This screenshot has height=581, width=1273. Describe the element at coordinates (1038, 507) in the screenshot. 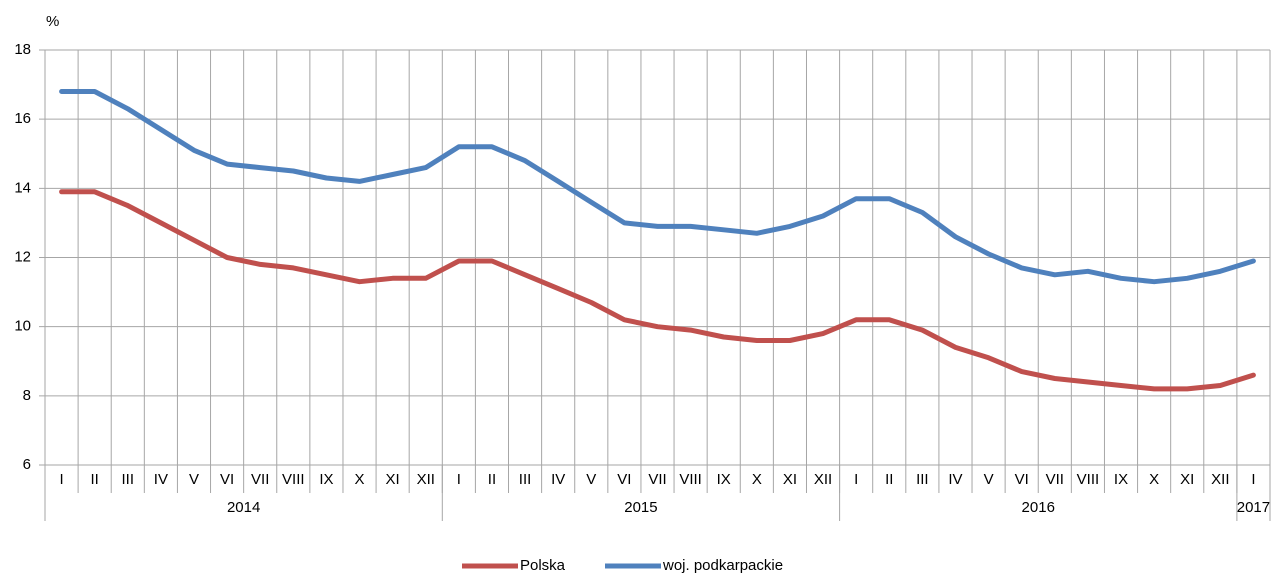

I see `group-label: 2016` at that location.